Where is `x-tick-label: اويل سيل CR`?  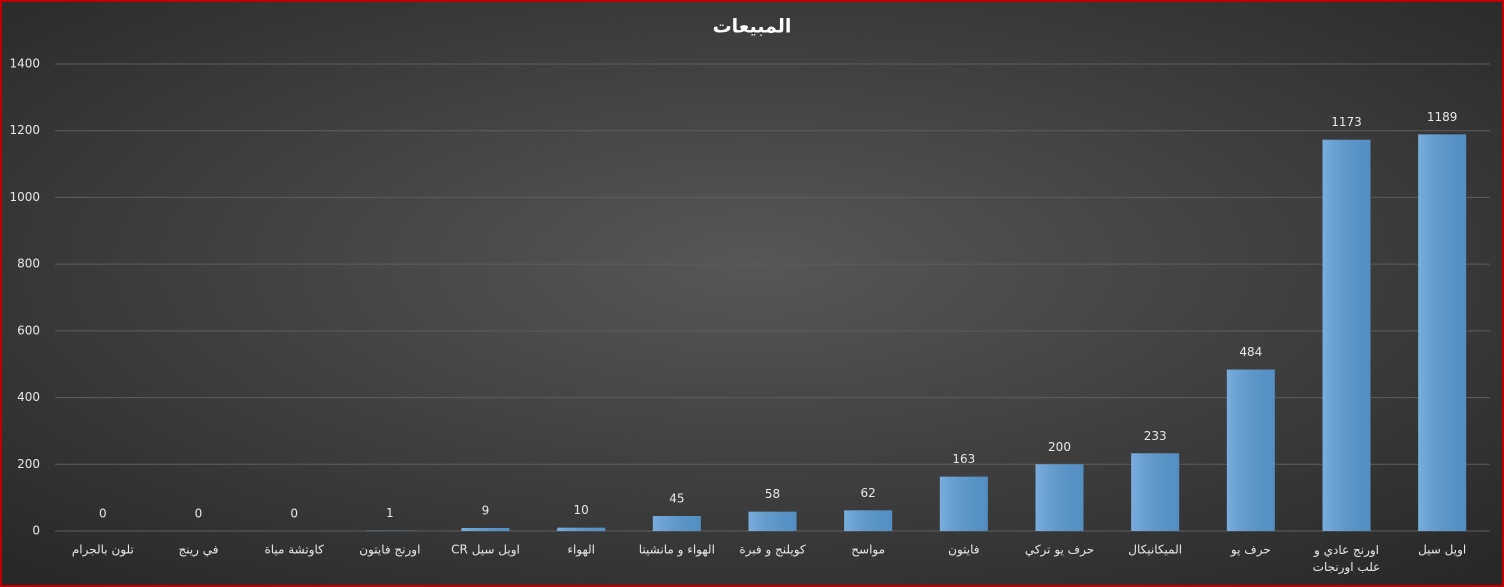
x-tick-label: اويل سيل CR is located at coordinates (485, 550).